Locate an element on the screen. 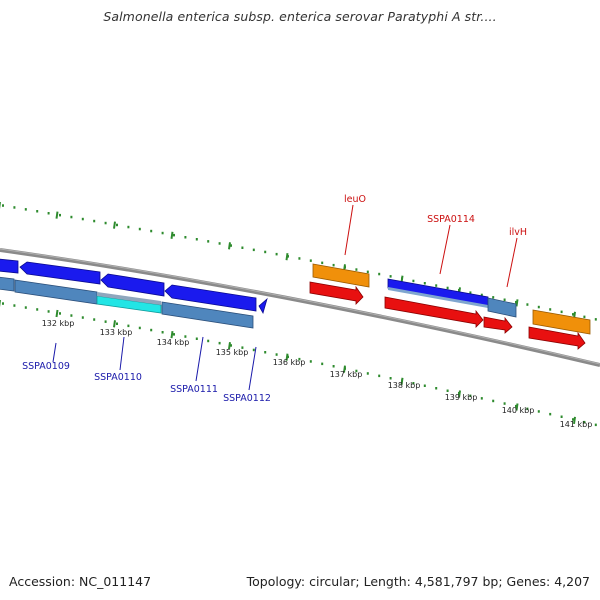 The image size is (600, 600). tick-label: 138 kbp is located at coordinates (404, 385).